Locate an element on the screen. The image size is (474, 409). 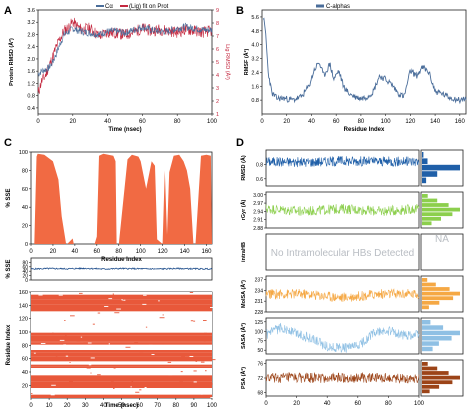
x-tick-label: 0 is located at coordinates (262, 122).